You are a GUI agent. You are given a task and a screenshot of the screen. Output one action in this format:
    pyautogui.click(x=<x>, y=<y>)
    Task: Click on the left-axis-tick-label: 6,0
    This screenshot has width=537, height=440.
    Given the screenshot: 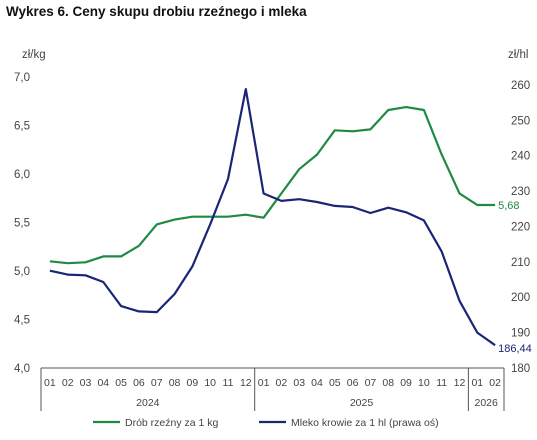 What is the action you would take?
    pyautogui.click(x=22, y=175)
    